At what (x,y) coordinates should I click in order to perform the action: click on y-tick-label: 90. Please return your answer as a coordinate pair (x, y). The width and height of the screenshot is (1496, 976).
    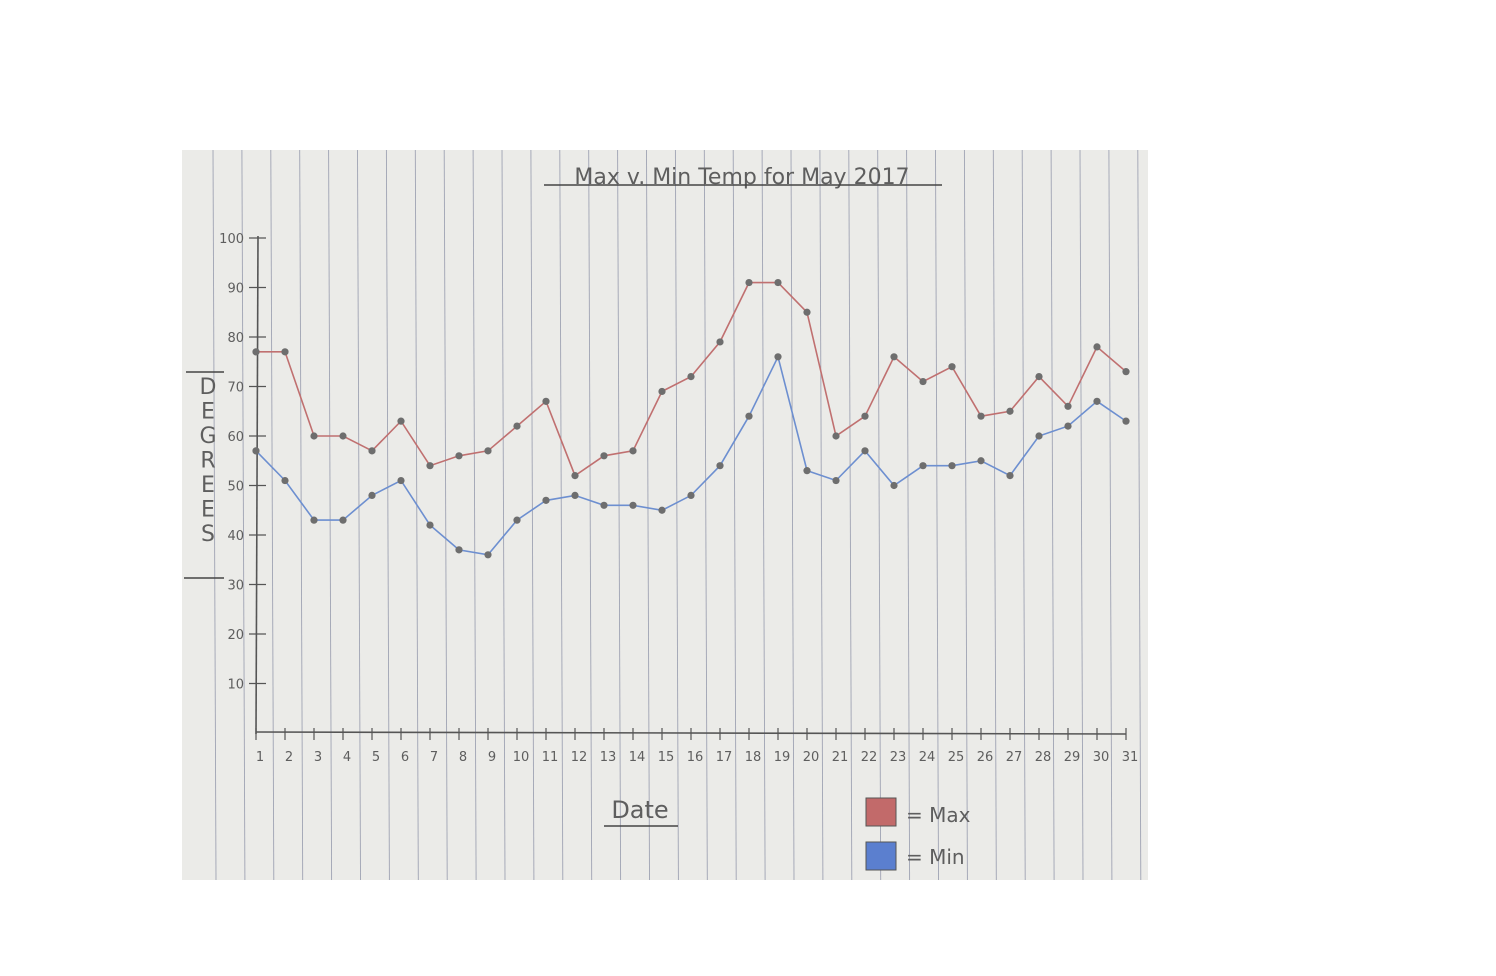
    Looking at the image, I should click on (235, 289).